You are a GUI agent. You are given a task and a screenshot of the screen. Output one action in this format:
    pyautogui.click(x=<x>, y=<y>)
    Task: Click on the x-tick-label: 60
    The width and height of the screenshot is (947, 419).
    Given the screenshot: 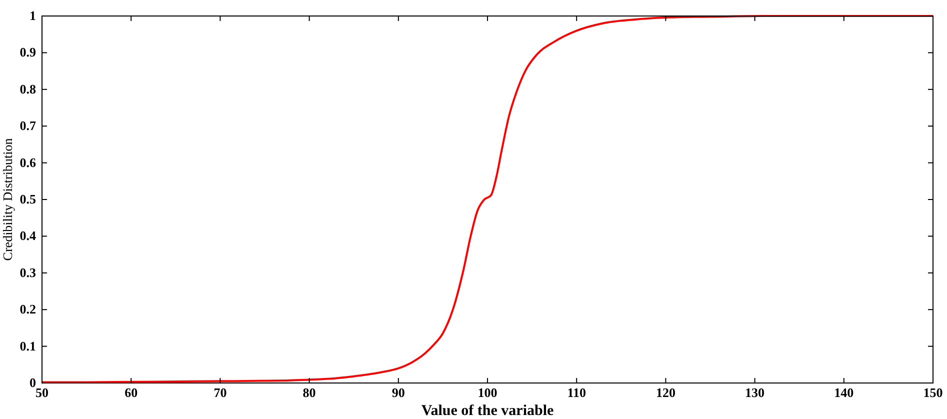 What is the action you would take?
    pyautogui.click(x=131, y=392)
    